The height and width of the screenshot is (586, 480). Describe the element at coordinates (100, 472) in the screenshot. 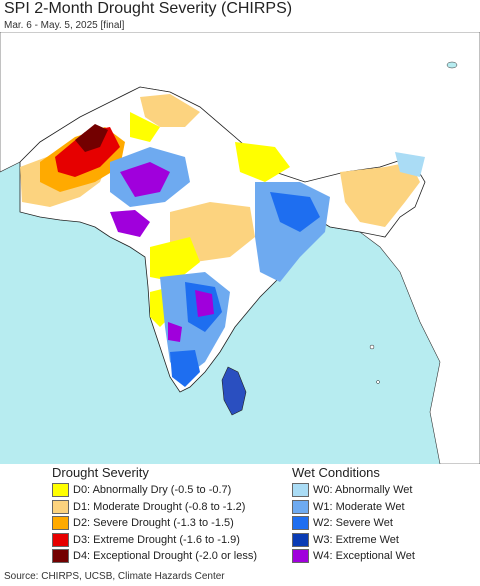

I see `drought-legend-heading: Drought Severity` at that location.